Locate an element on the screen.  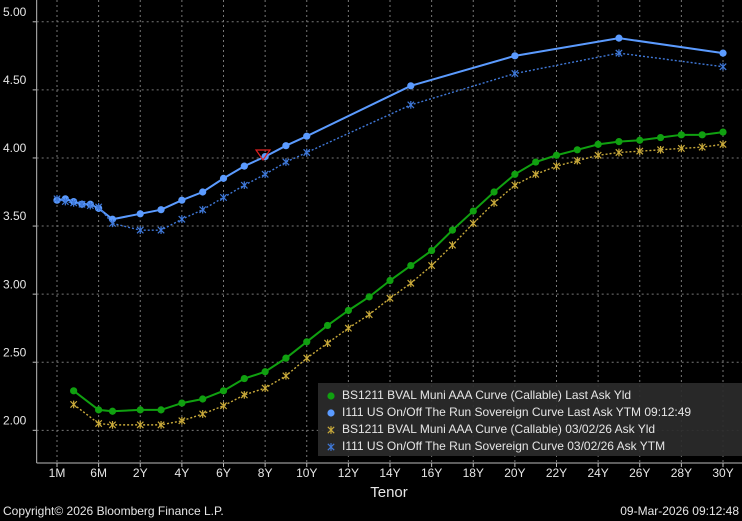
x-tick-label: 14Y is located at coordinates (389, 473).